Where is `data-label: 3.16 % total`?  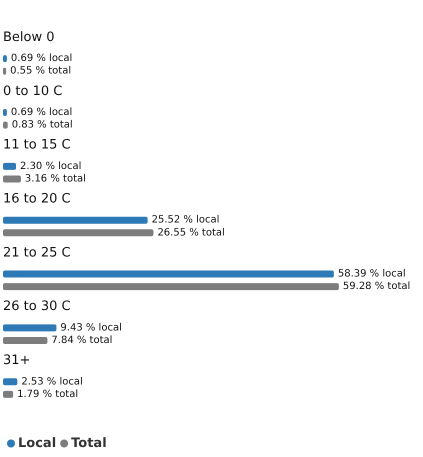
data-label: 3.16 % total is located at coordinates (55, 178).